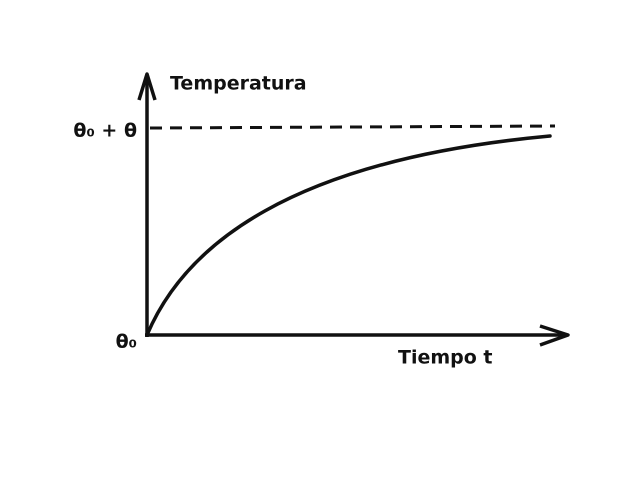 The image size is (642, 491). I want to click on y-axis-arrow, so click(147, 86).